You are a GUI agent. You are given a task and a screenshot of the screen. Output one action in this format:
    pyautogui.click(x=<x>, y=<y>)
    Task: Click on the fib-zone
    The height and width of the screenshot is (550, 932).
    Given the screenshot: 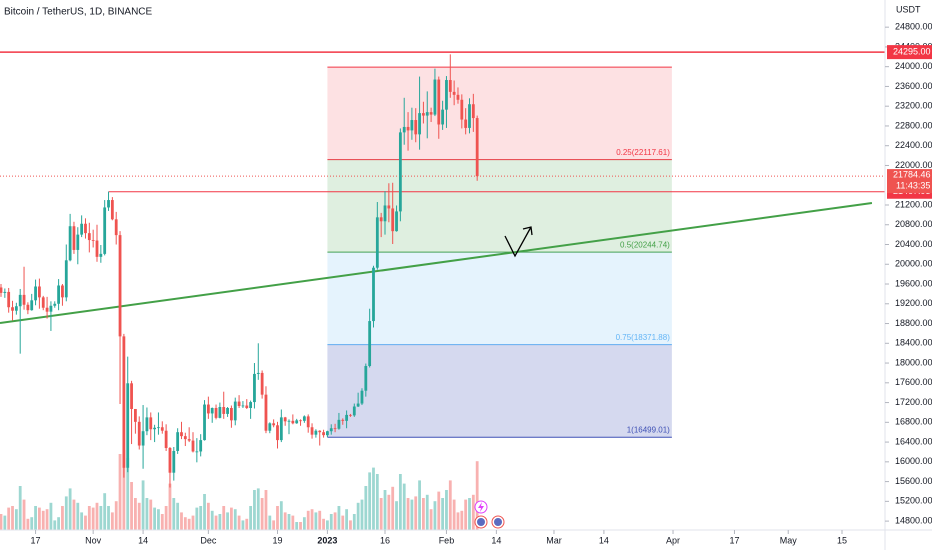 What is the action you would take?
    pyautogui.click(x=499, y=113)
    